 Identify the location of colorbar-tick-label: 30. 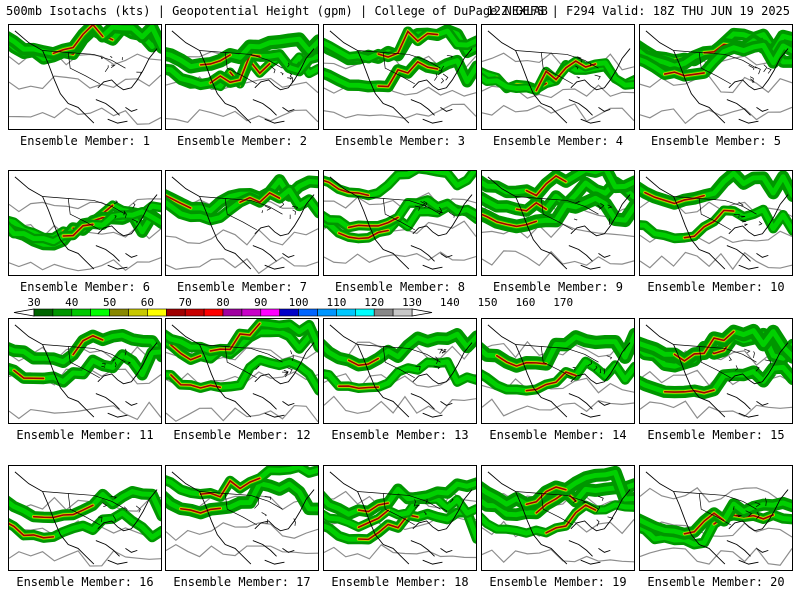
(33, 302).